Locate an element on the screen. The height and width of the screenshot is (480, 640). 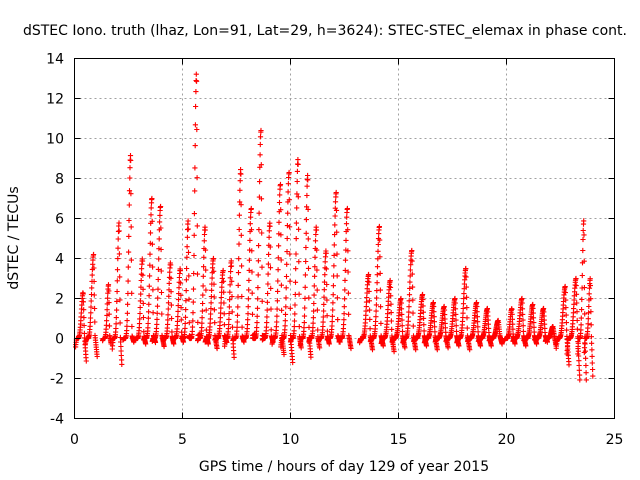
y-tick-label: 0 is located at coordinates (59, 340).